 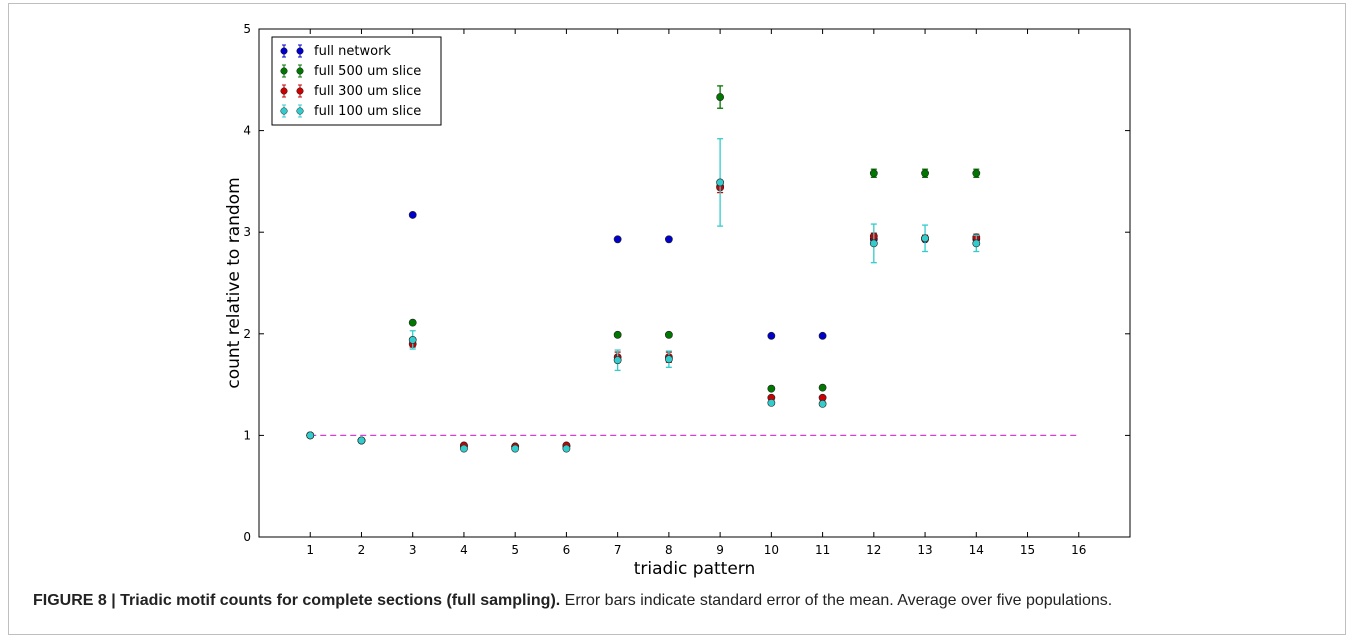 What do you see at coordinates (247, 29) in the screenshot?
I see `y-tick-label: 5` at bounding box center [247, 29].